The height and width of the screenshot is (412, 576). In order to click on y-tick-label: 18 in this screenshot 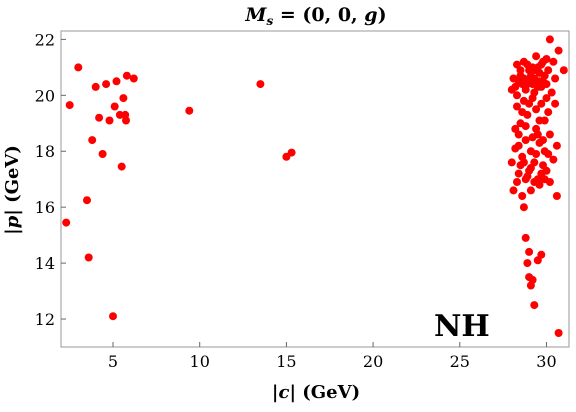, I will do `click(45, 151)`.